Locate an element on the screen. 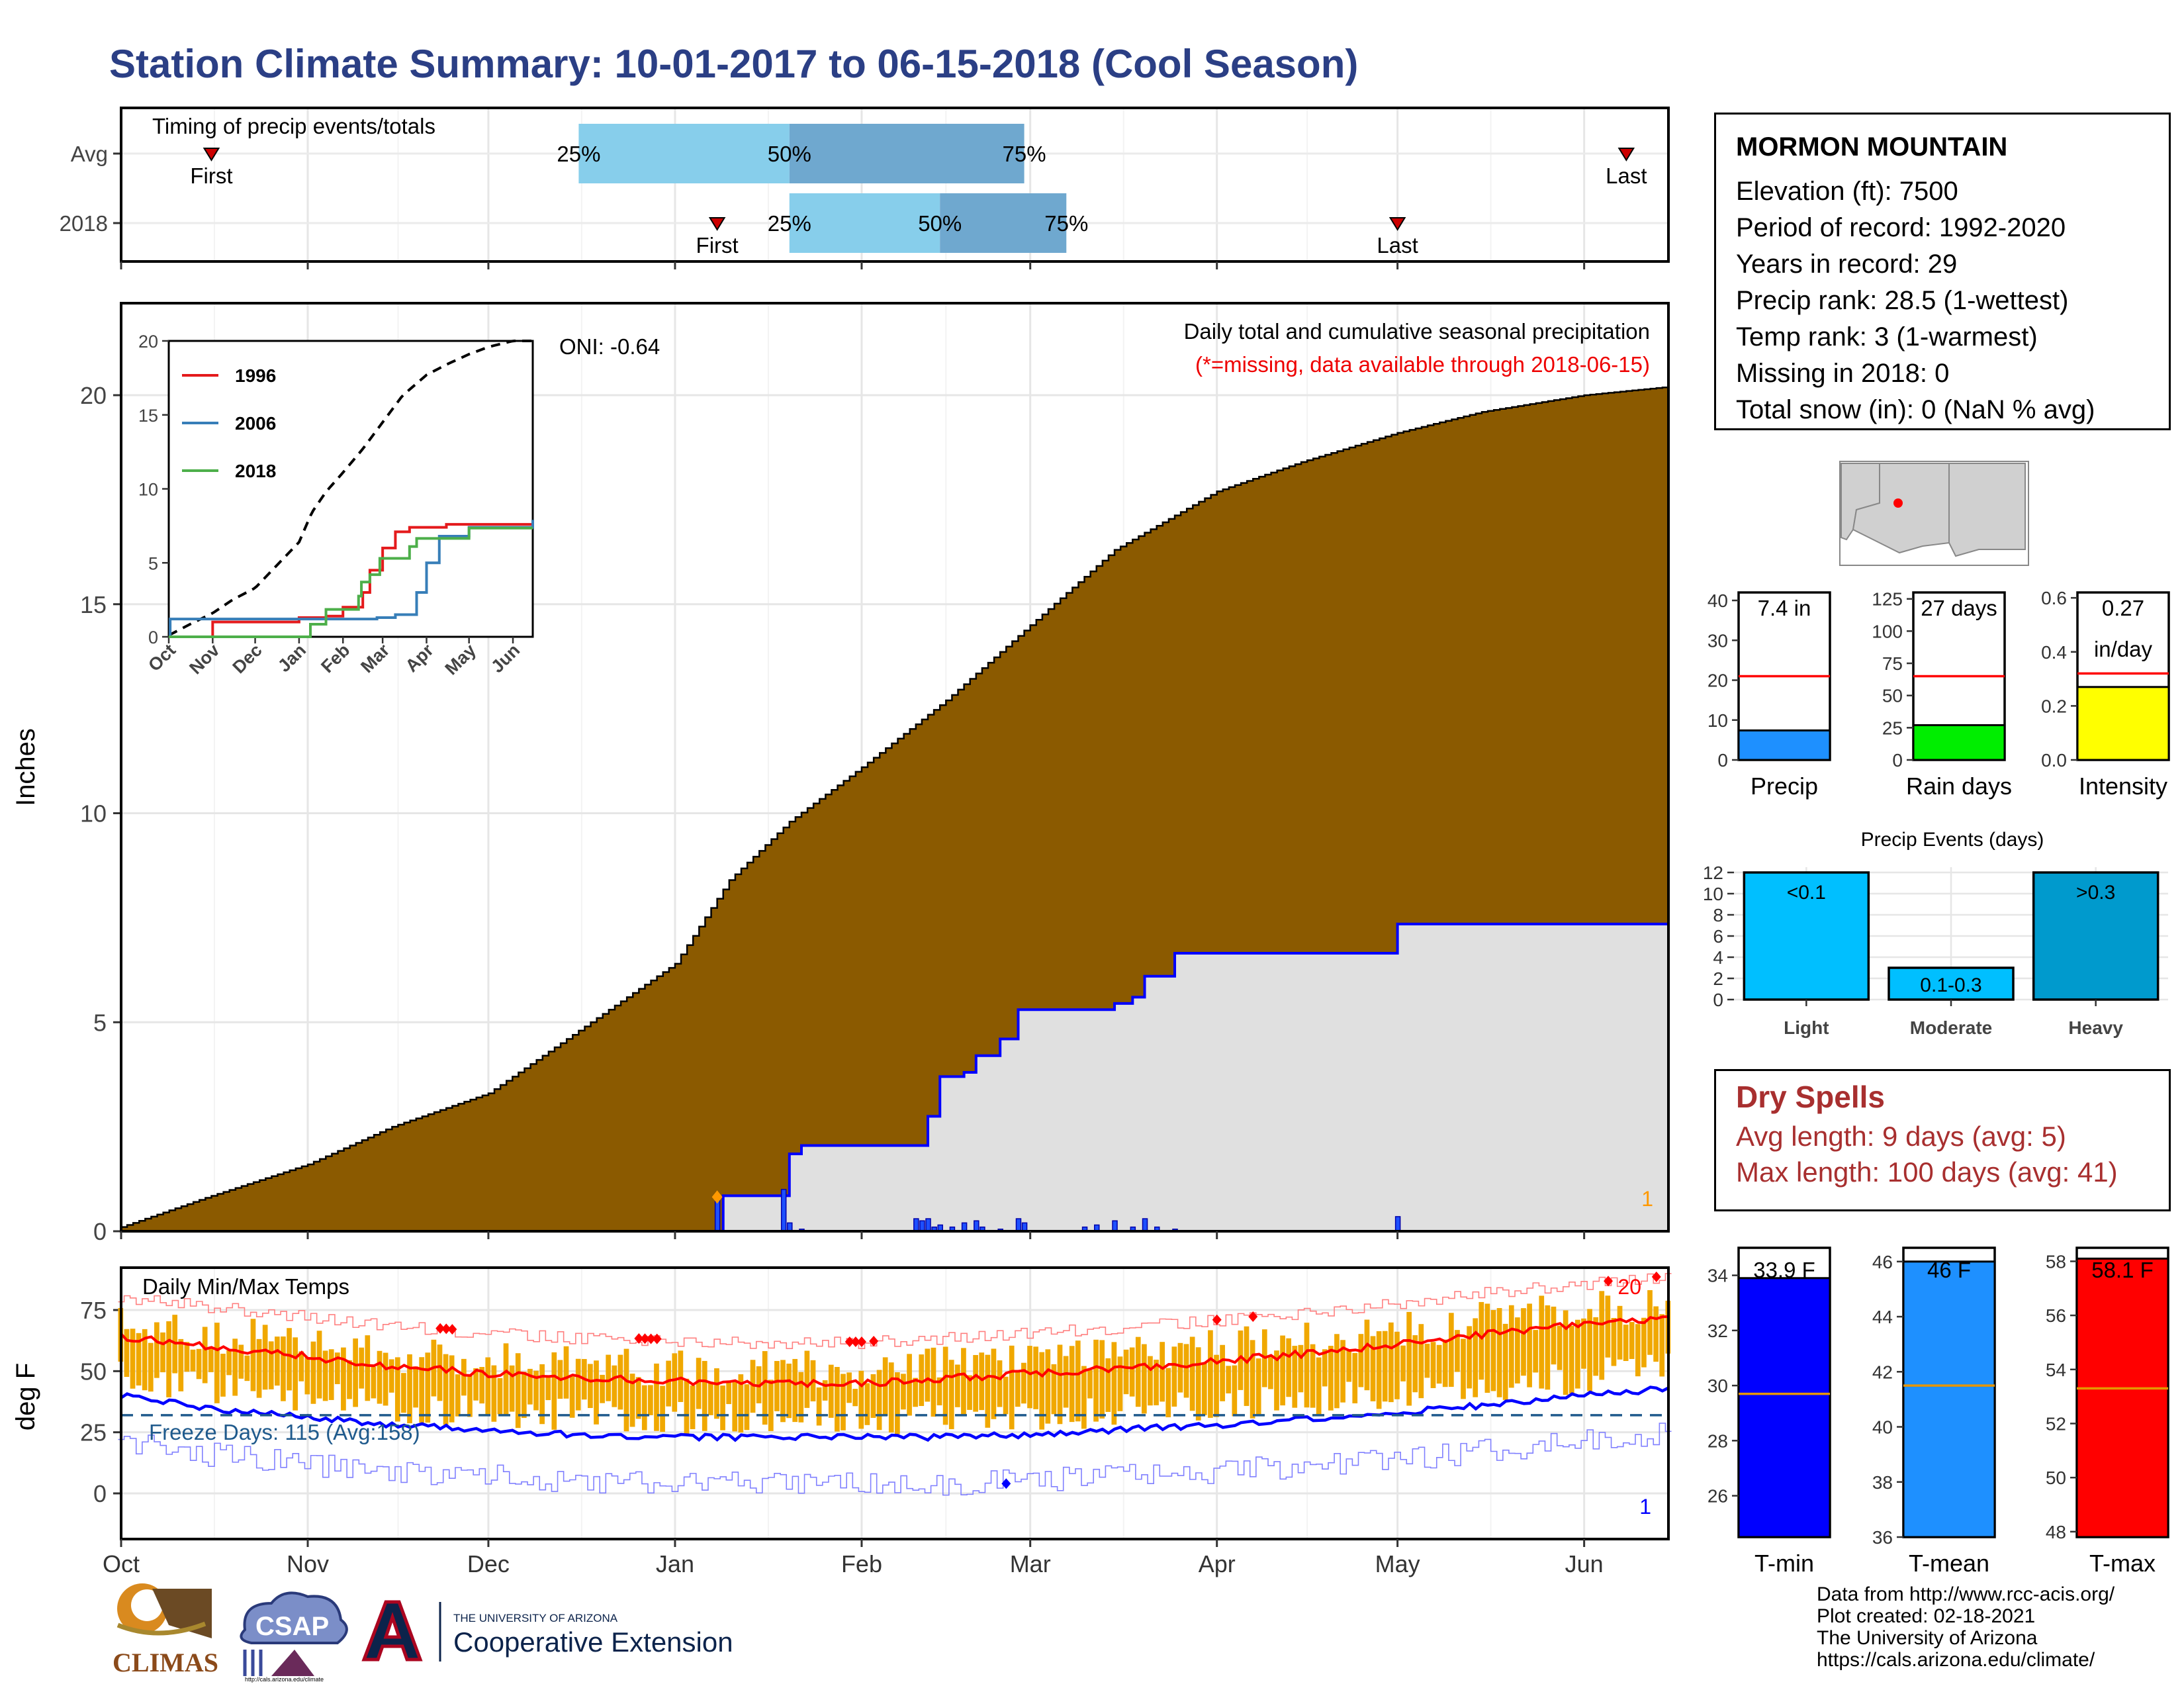 The height and width of the screenshot is (1688, 2184). summary-axis-label: Rain days is located at coordinates (1959, 786).